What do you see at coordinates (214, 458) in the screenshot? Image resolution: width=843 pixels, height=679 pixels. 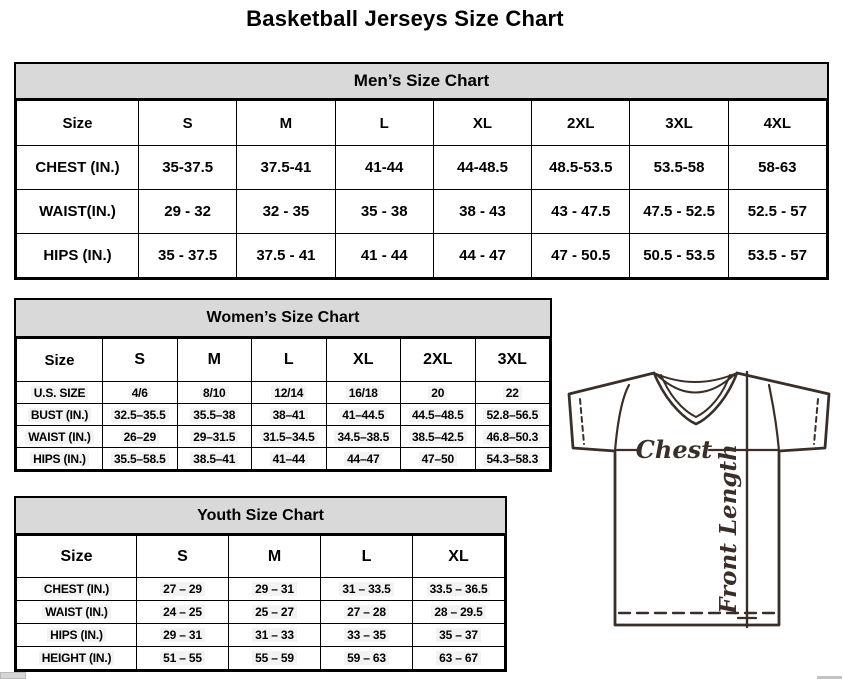 I see `size-value-cell: 38.5–41` at bounding box center [214, 458].